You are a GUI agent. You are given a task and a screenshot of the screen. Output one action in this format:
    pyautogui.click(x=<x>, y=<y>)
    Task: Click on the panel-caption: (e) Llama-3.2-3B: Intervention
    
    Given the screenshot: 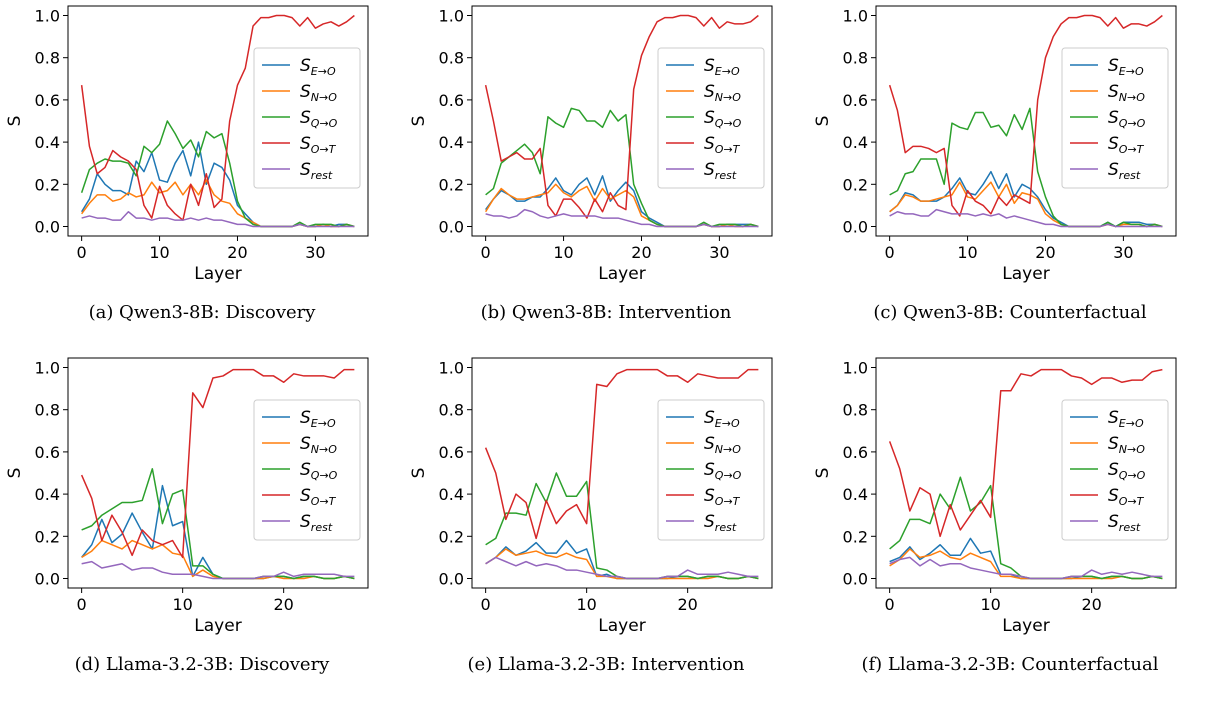 What is the action you would take?
    pyautogui.click(x=606, y=664)
    